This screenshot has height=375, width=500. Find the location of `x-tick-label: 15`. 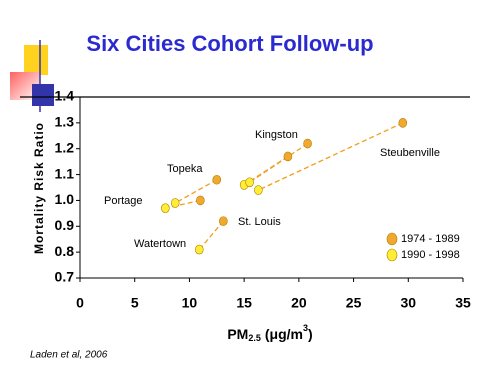

x-tick-label: 15 is located at coordinates (244, 303).